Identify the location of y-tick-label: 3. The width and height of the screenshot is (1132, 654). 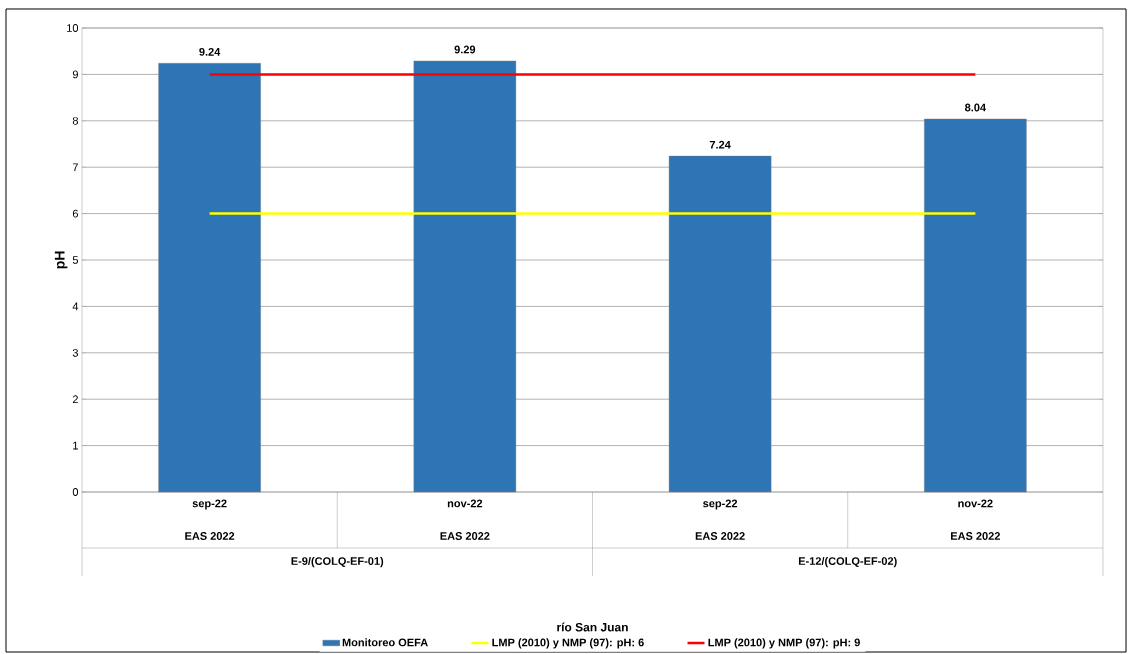
(75, 352).